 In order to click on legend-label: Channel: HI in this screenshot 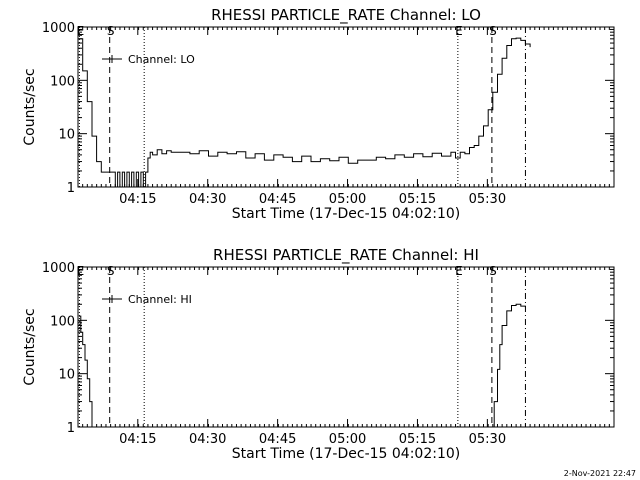, I will do `click(160, 299)`.